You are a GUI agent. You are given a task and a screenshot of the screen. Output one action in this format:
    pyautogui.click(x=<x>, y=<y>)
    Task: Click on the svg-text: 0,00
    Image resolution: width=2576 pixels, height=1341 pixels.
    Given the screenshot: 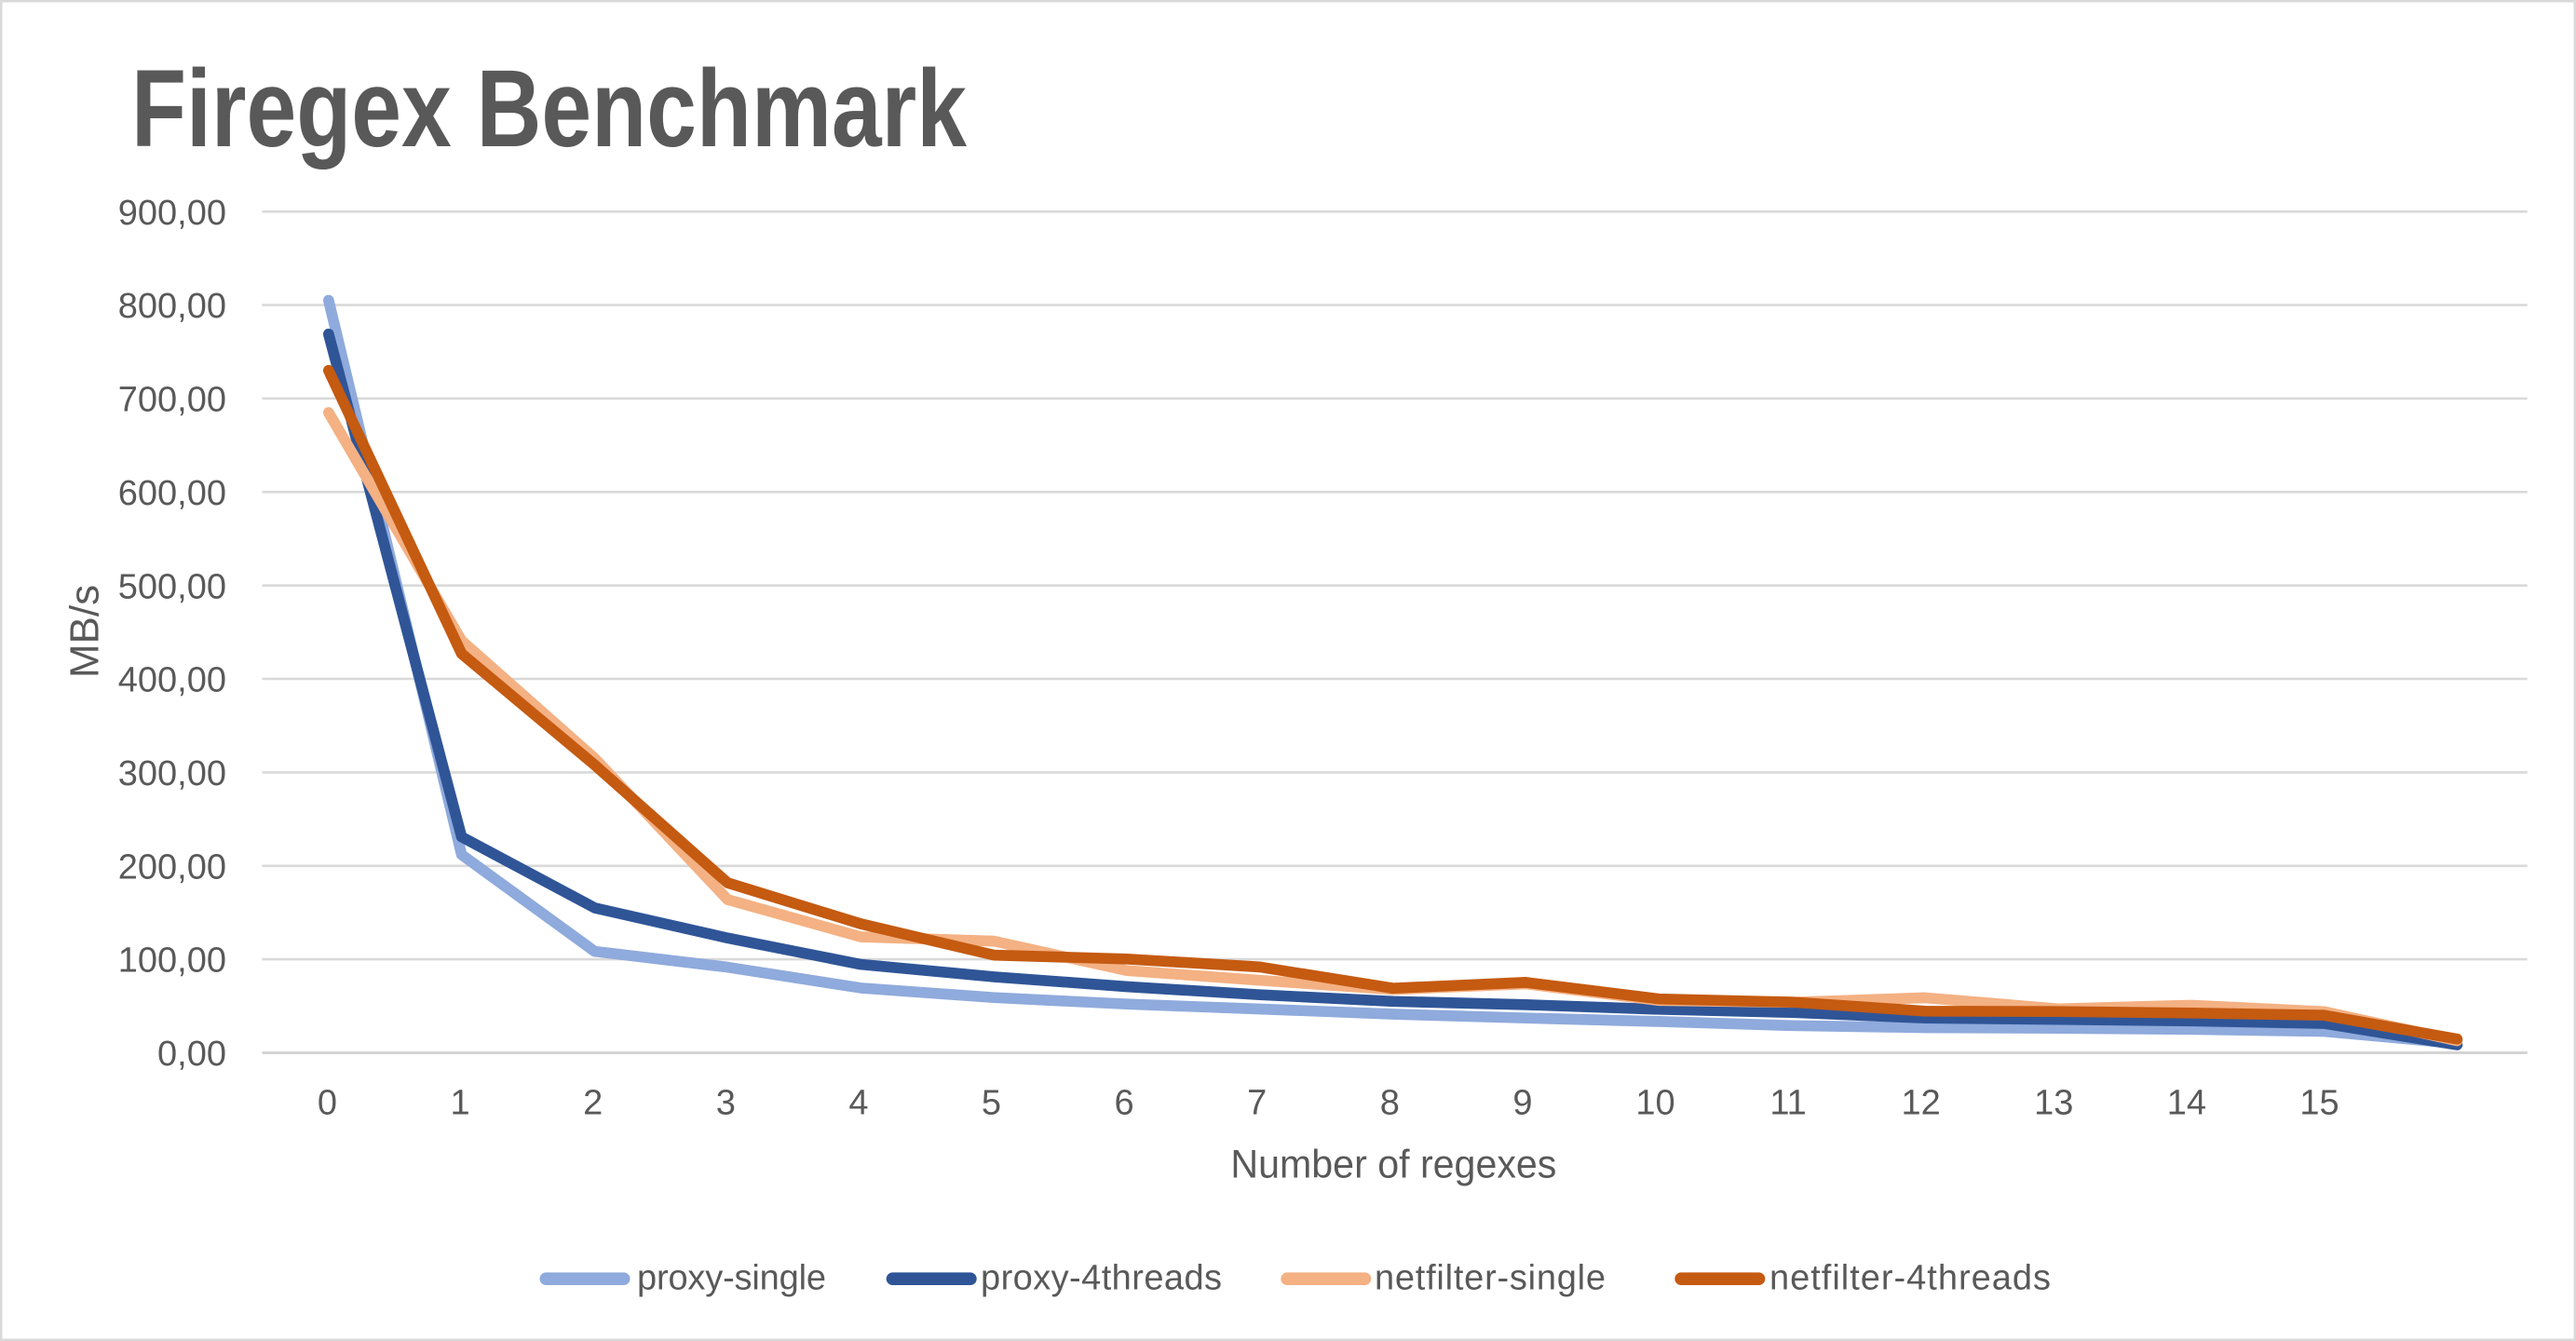 What is the action you would take?
    pyautogui.click(x=191, y=1054)
    